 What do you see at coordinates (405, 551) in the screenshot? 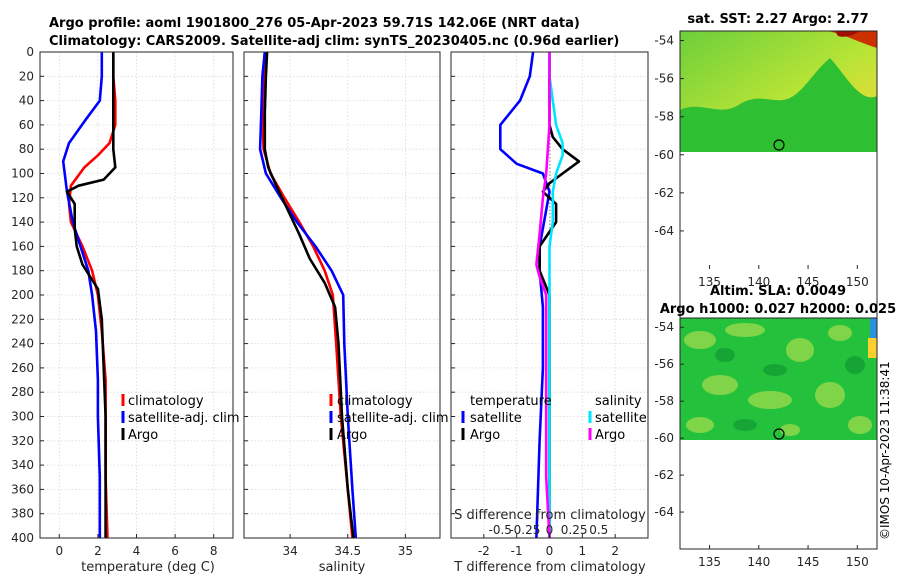
I see `x-tick-label: 35` at bounding box center [405, 551].